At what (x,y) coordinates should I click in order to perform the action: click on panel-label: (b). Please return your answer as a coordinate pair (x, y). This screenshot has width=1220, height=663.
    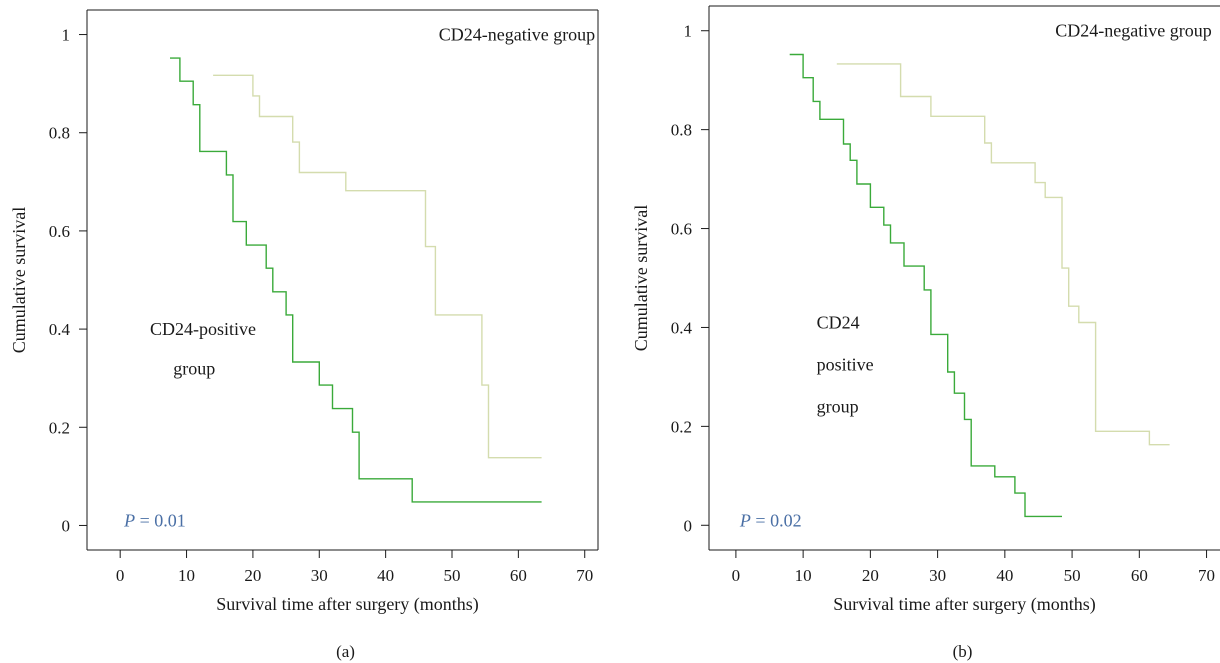
    Looking at the image, I should click on (963, 651).